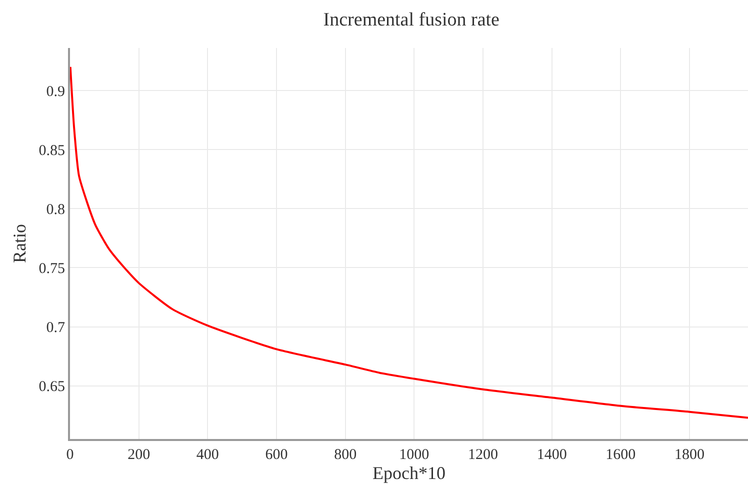 The width and height of the screenshot is (748, 484). I want to click on x-axis-title: Epoch*10, so click(409, 473).